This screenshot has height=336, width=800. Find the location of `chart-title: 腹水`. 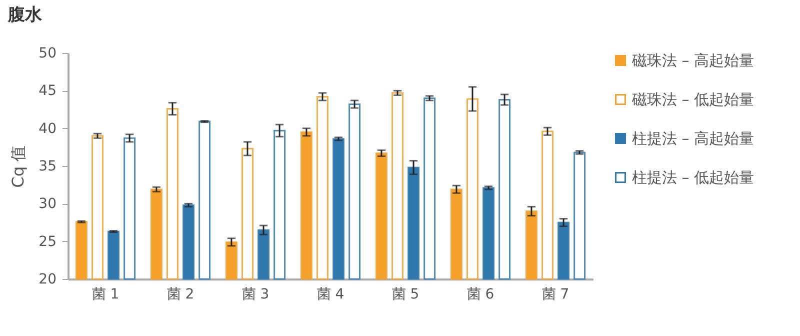

chart-title: 腹水 is located at coordinates (25, 15).